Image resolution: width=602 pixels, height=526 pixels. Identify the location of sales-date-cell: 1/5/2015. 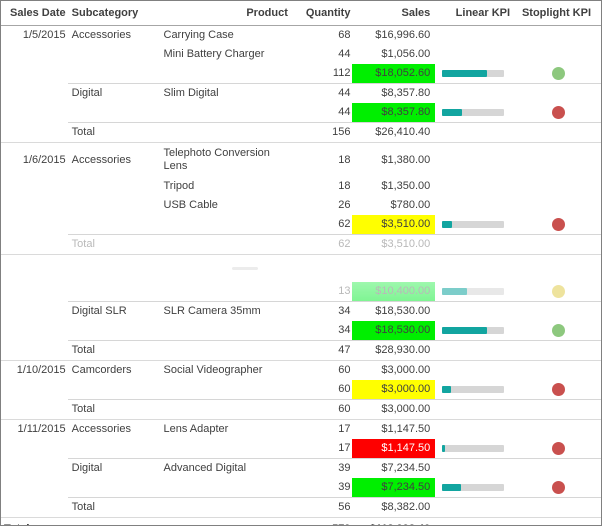
(44, 35).